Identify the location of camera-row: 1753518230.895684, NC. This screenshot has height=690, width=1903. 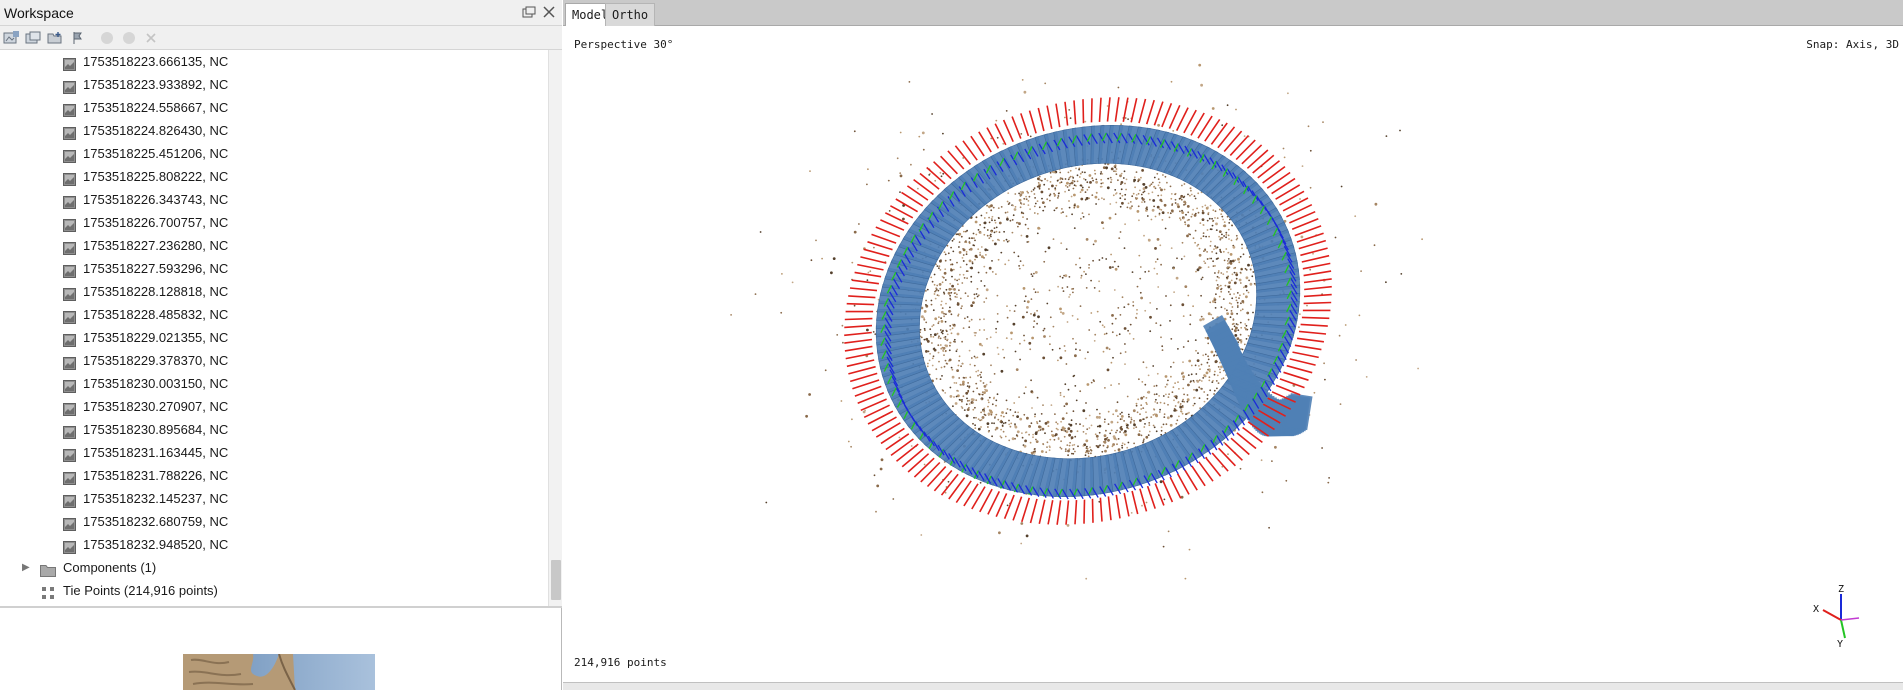
(274, 429).